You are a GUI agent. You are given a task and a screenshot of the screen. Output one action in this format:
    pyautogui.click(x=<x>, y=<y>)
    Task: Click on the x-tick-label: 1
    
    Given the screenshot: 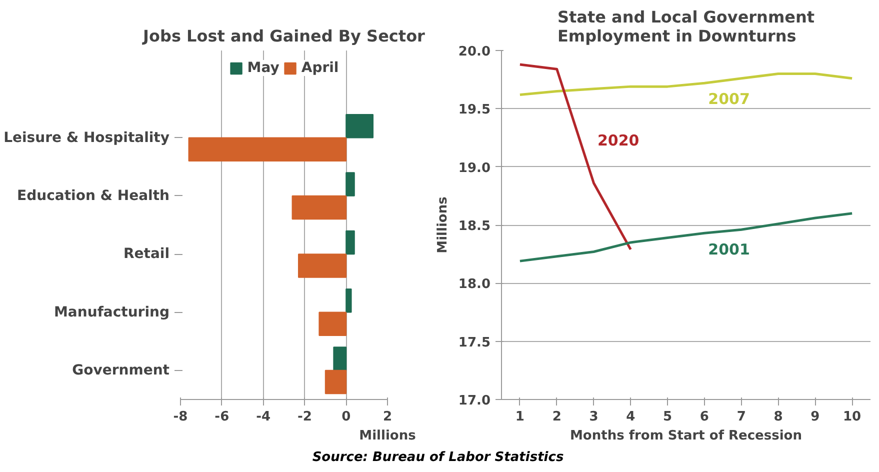 What is the action you would take?
    pyautogui.click(x=519, y=417)
    